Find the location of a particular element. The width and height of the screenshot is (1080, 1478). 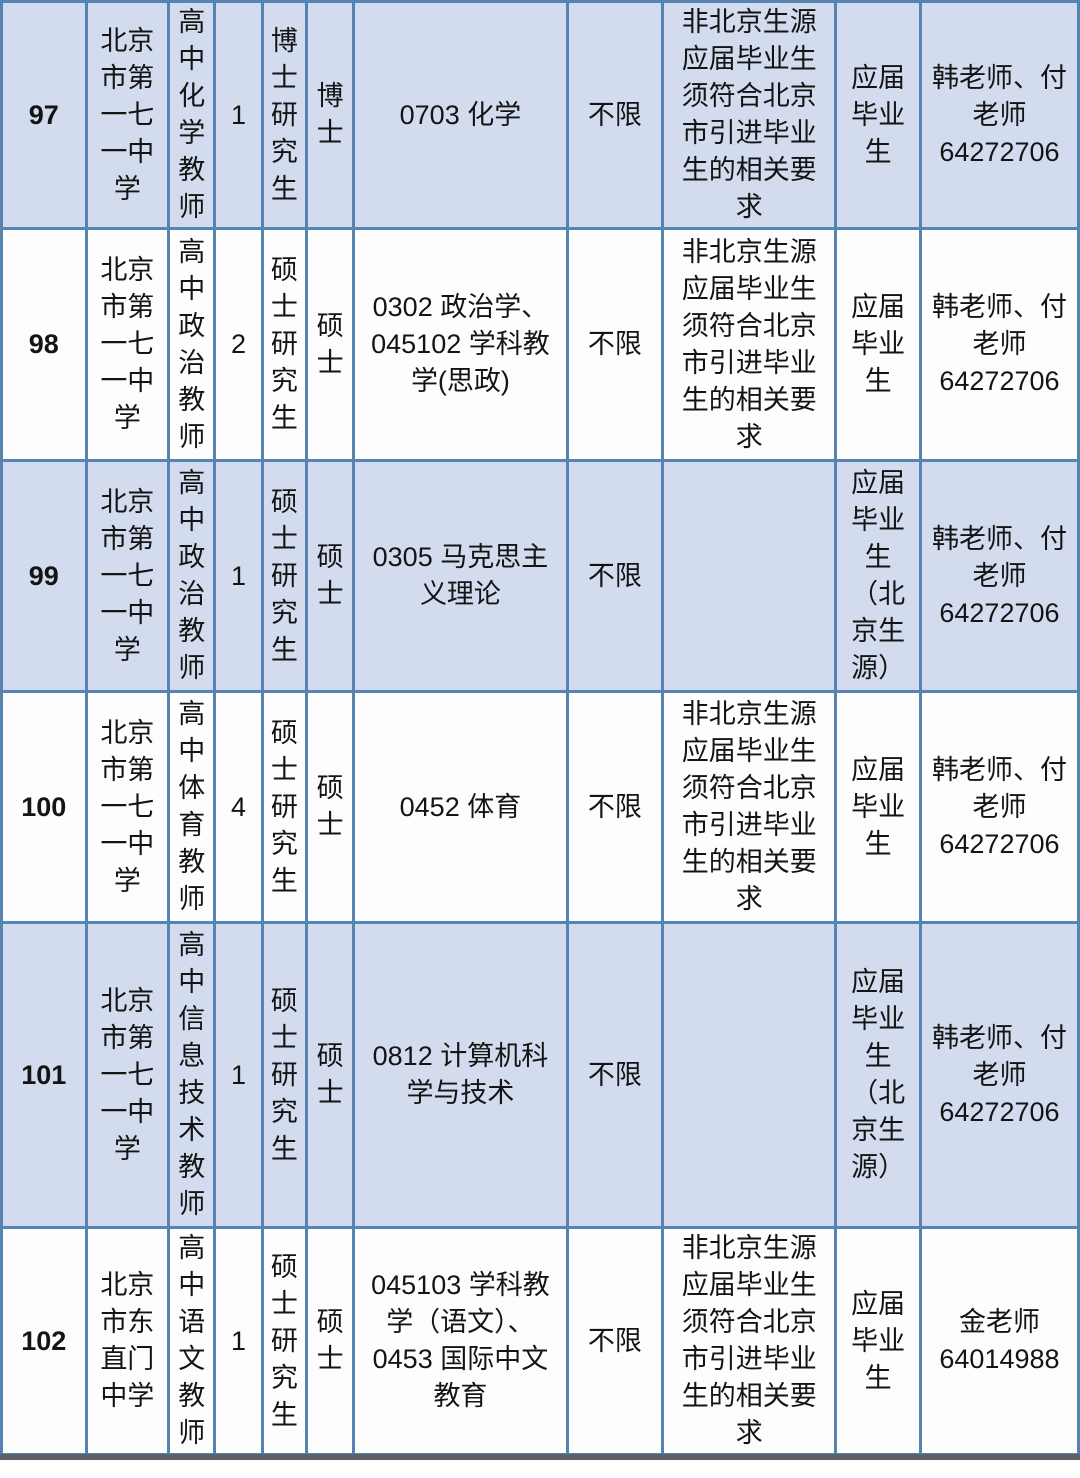

cell-quota: 2 is located at coordinates (238, 344).